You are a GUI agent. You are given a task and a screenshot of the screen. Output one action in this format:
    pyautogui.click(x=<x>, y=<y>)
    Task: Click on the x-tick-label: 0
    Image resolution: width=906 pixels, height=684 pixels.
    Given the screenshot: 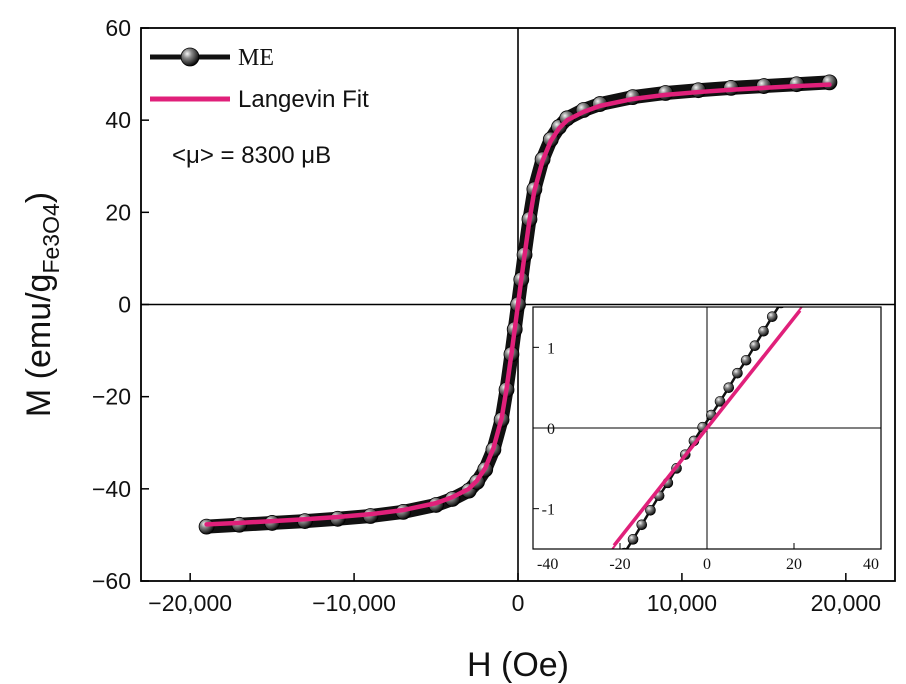 What is the action you would take?
    pyautogui.click(x=518, y=603)
    